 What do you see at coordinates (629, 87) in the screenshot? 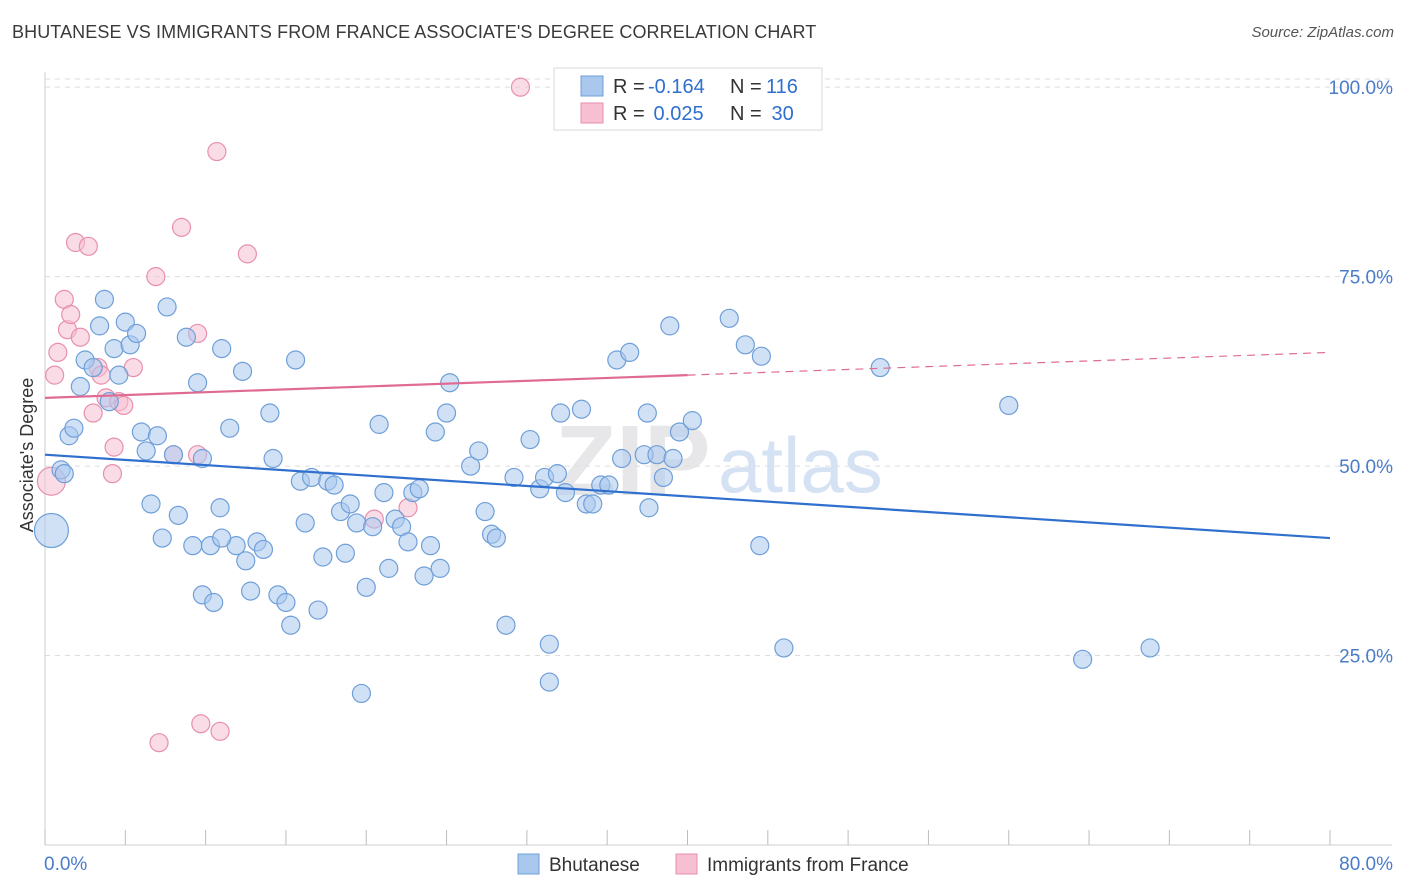
I see `legend-r-label-1: R =` at bounding box center [629, 87].